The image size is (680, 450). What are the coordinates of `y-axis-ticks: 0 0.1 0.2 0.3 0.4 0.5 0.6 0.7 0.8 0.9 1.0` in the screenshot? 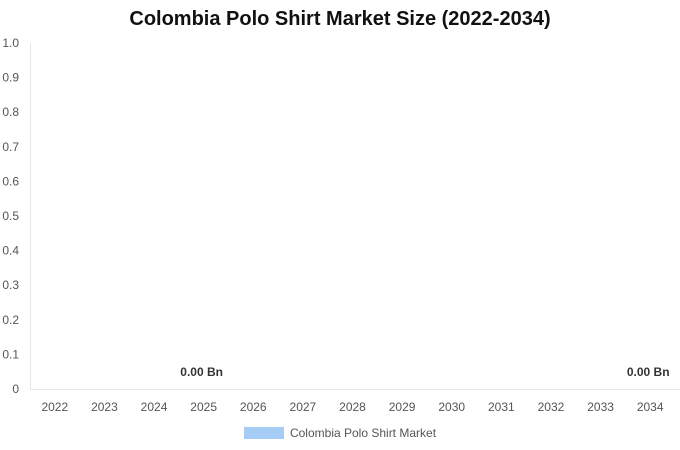 It's located at (10, 216).